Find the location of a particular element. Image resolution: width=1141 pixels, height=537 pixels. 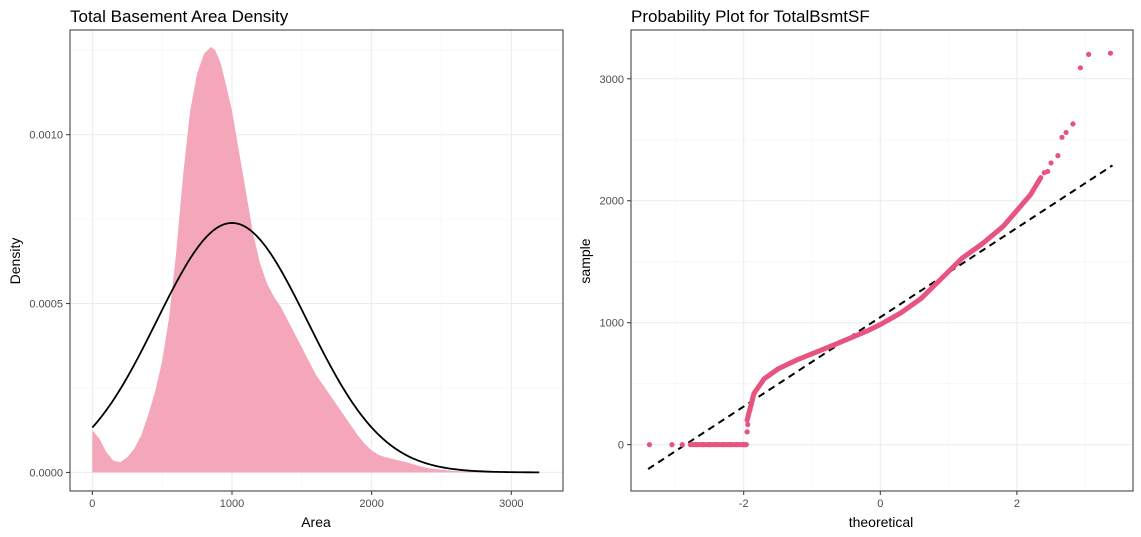

density-y-tick-label: 0.0010 is located at coordinates (46, 136).